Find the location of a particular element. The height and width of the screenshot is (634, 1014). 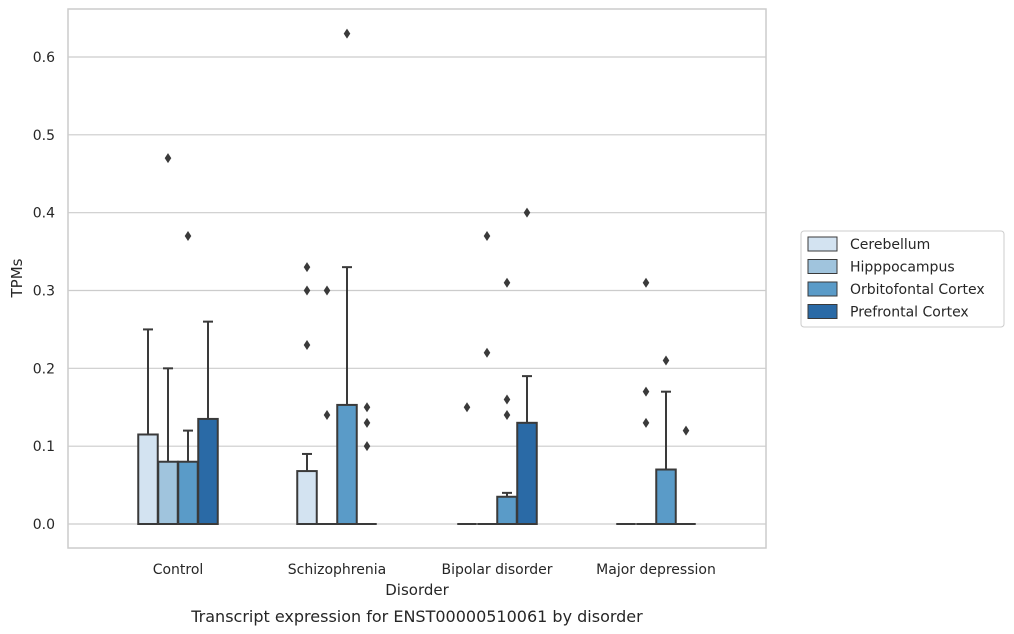

x-tick-label: Bipolar disorder is located at coordinates (496, 570).